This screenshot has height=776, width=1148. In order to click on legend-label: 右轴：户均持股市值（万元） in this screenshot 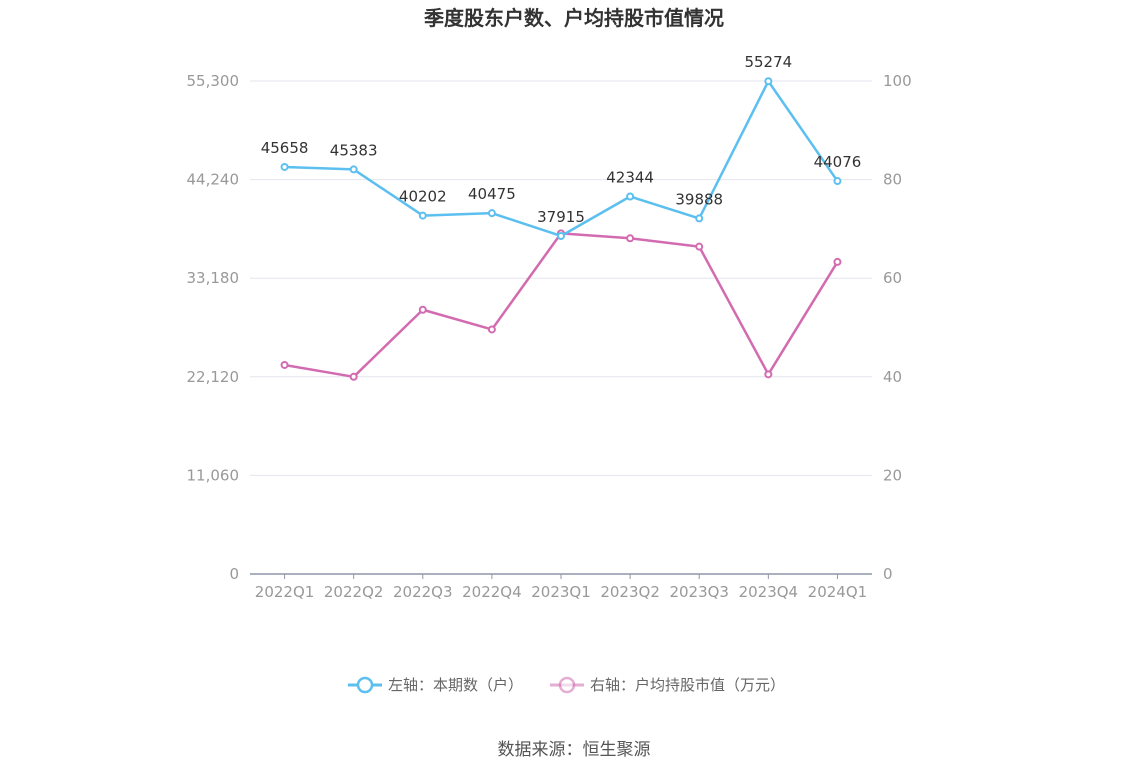, I will do `click(687, 685)`.